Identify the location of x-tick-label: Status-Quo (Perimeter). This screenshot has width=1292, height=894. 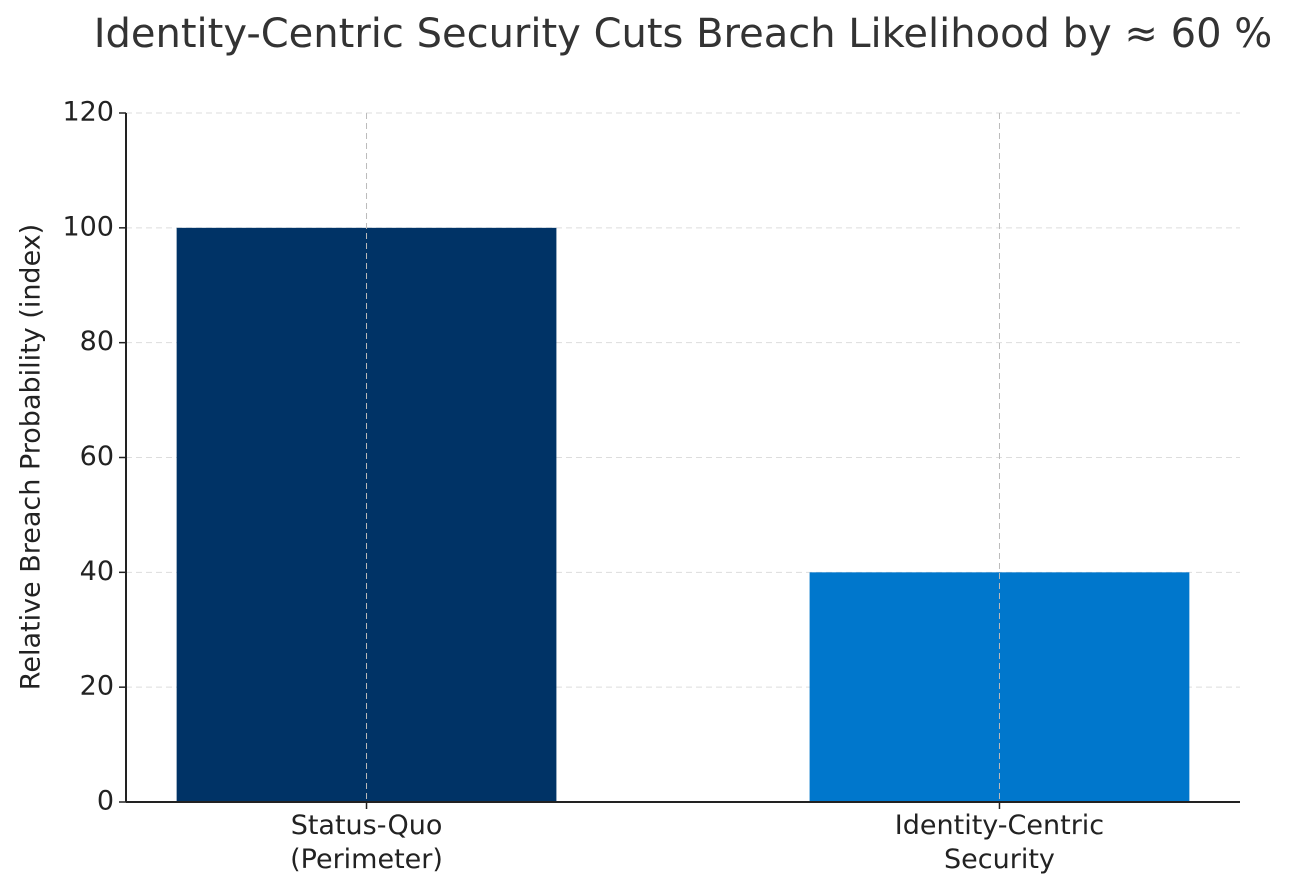
(366, 842).